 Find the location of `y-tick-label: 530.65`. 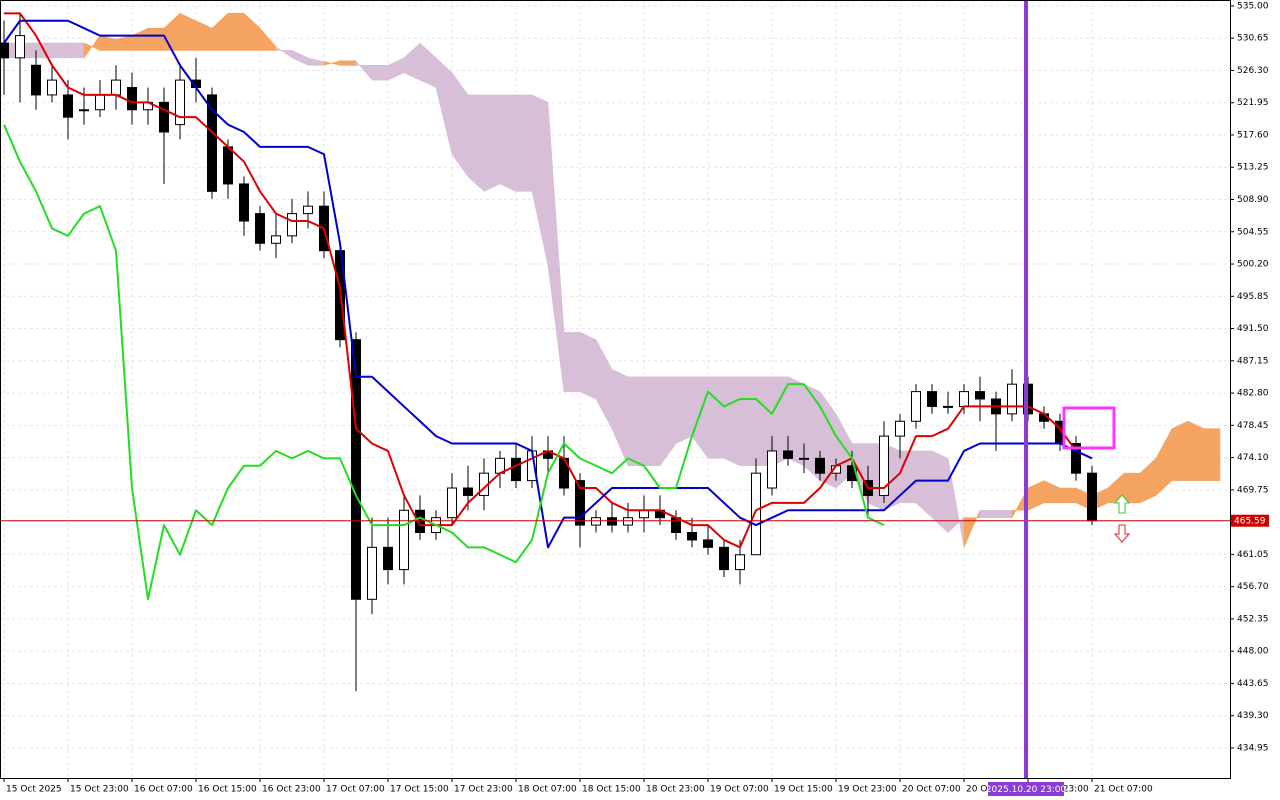

y-tick-label: 530.65 is located at coordinates (1253, 39).